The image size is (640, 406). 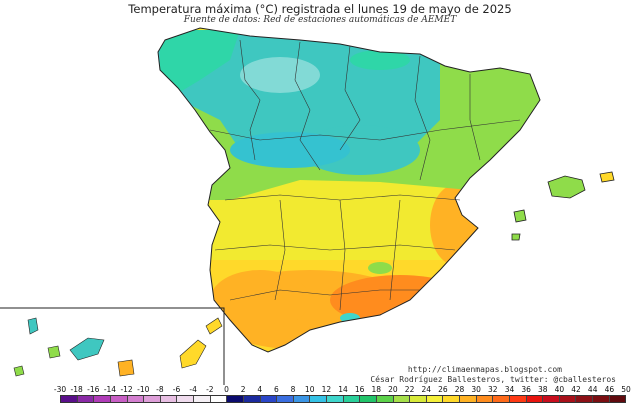 What do you see at coordinates (260, 389) in the screenshot?
I see `legend-tick-label: 4` at bounding box center [260, 389].